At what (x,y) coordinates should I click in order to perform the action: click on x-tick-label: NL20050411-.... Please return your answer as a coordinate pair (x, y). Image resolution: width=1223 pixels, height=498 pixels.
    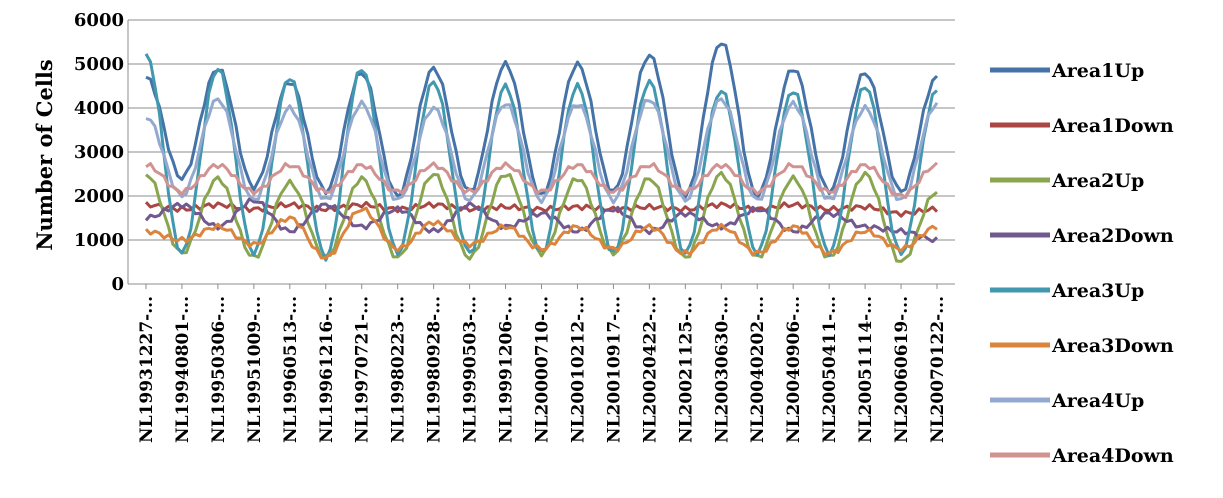
    Looking at the image, I should click on (830, 369).